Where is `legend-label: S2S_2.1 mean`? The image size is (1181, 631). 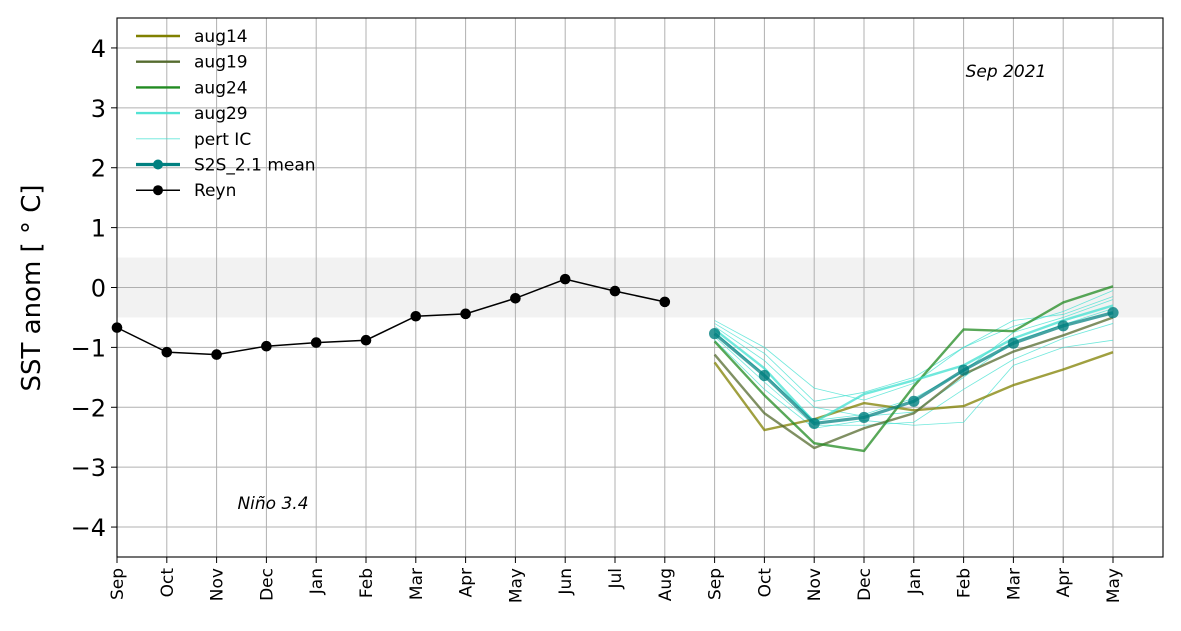
legend-label: S2S_2.1 mean is located at coordinates (255, 166).